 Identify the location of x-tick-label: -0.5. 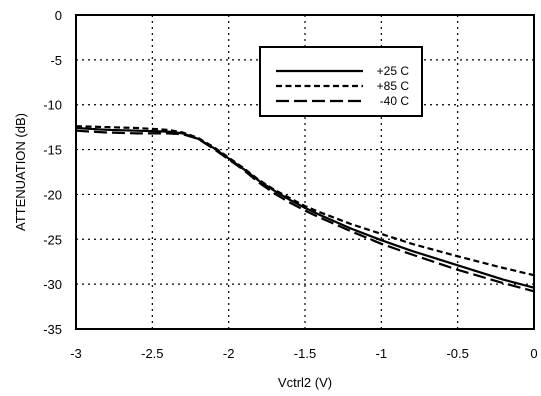
(457, 353).